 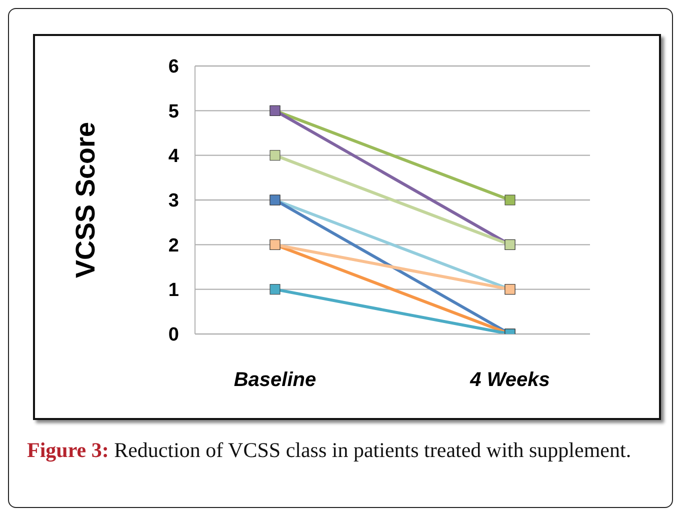 I want to click on y-tick-label: 1, so click(x=174, y=291).